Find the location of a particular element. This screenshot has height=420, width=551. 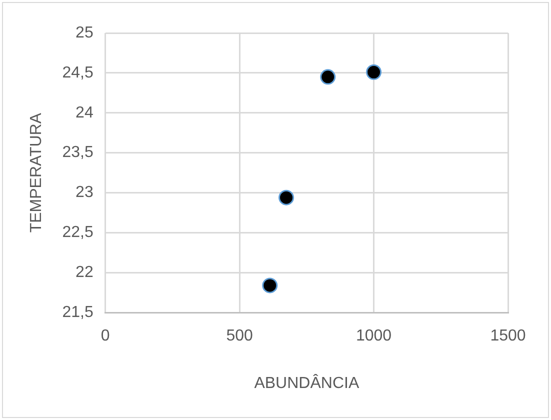

y-tick-label: 23 is located at coordinates (85, 193).